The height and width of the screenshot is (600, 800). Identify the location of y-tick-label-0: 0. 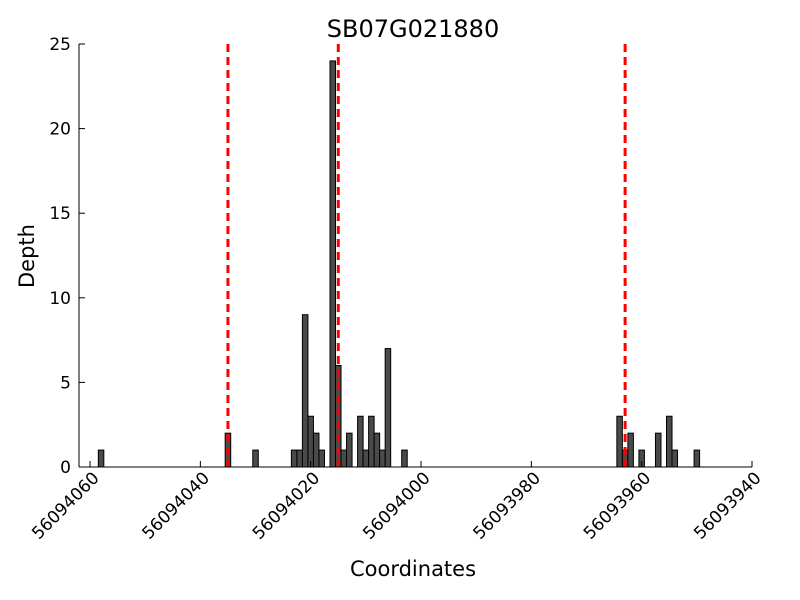
(65, 468).